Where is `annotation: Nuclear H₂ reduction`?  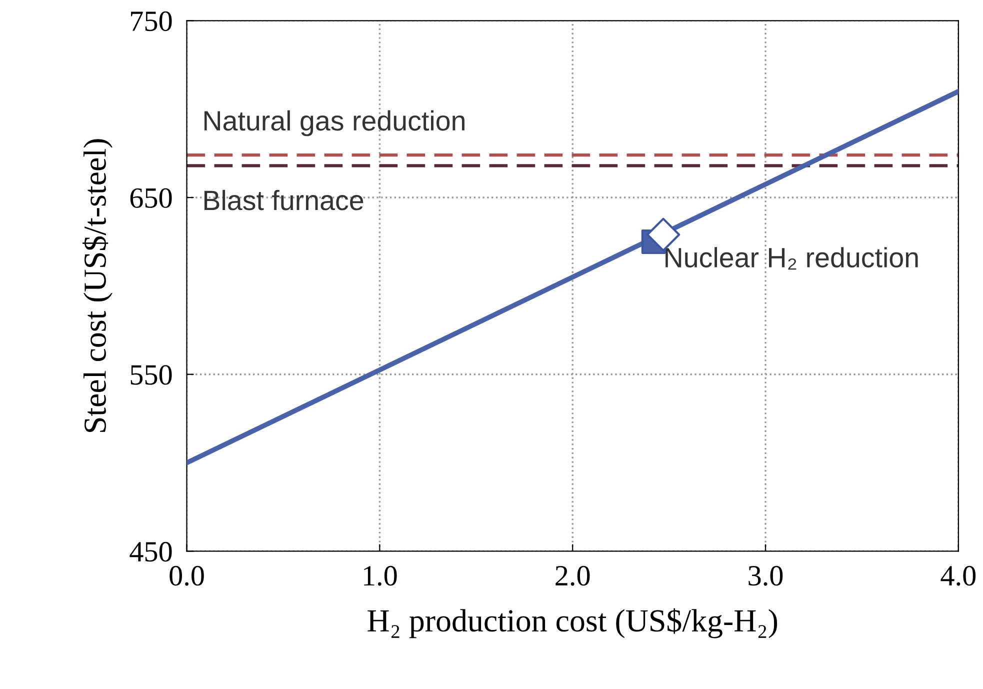 annotation: Nuclear H₂ reduction is located at coordinates (792, 258).